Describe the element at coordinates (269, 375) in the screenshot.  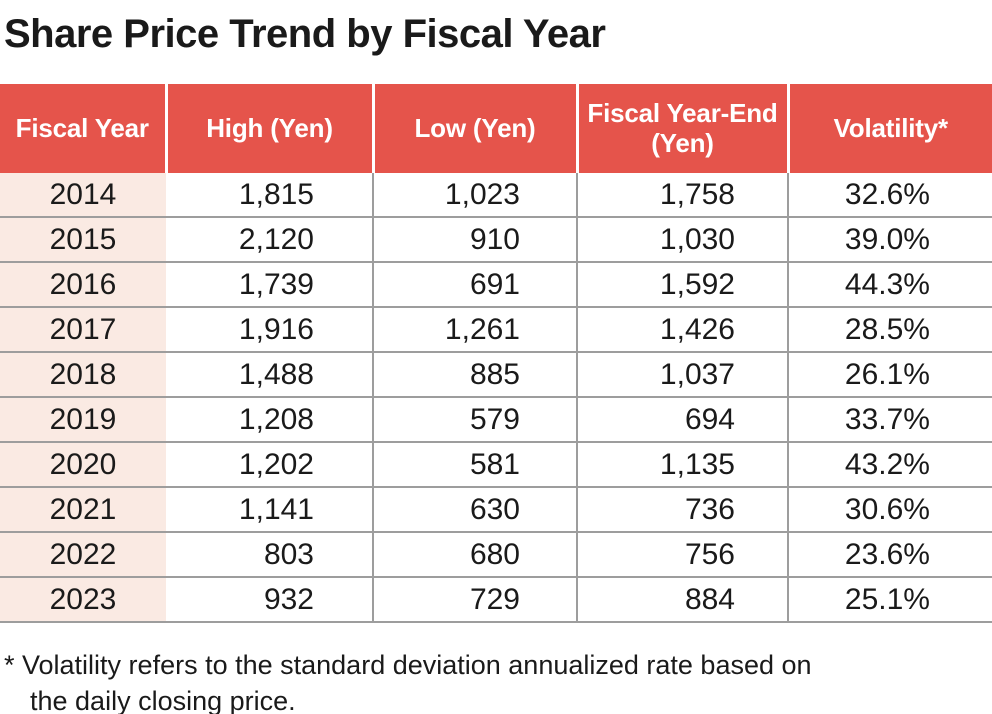
I see `value-cell: 1,488` at that location.